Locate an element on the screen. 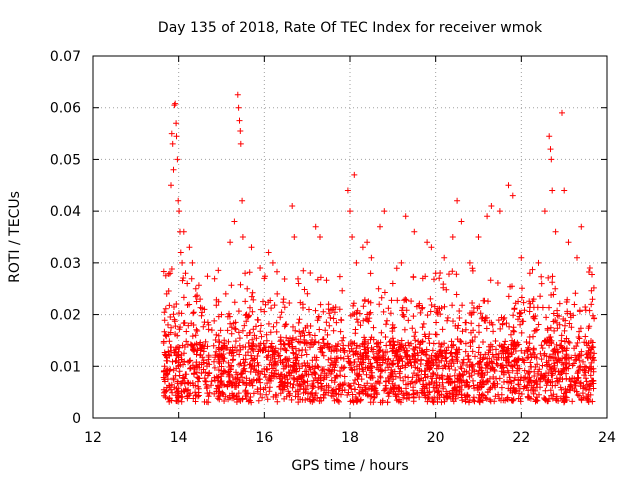 The image size is (640, 480). x-tick-label: 14 is located at coordinates (179, 438).